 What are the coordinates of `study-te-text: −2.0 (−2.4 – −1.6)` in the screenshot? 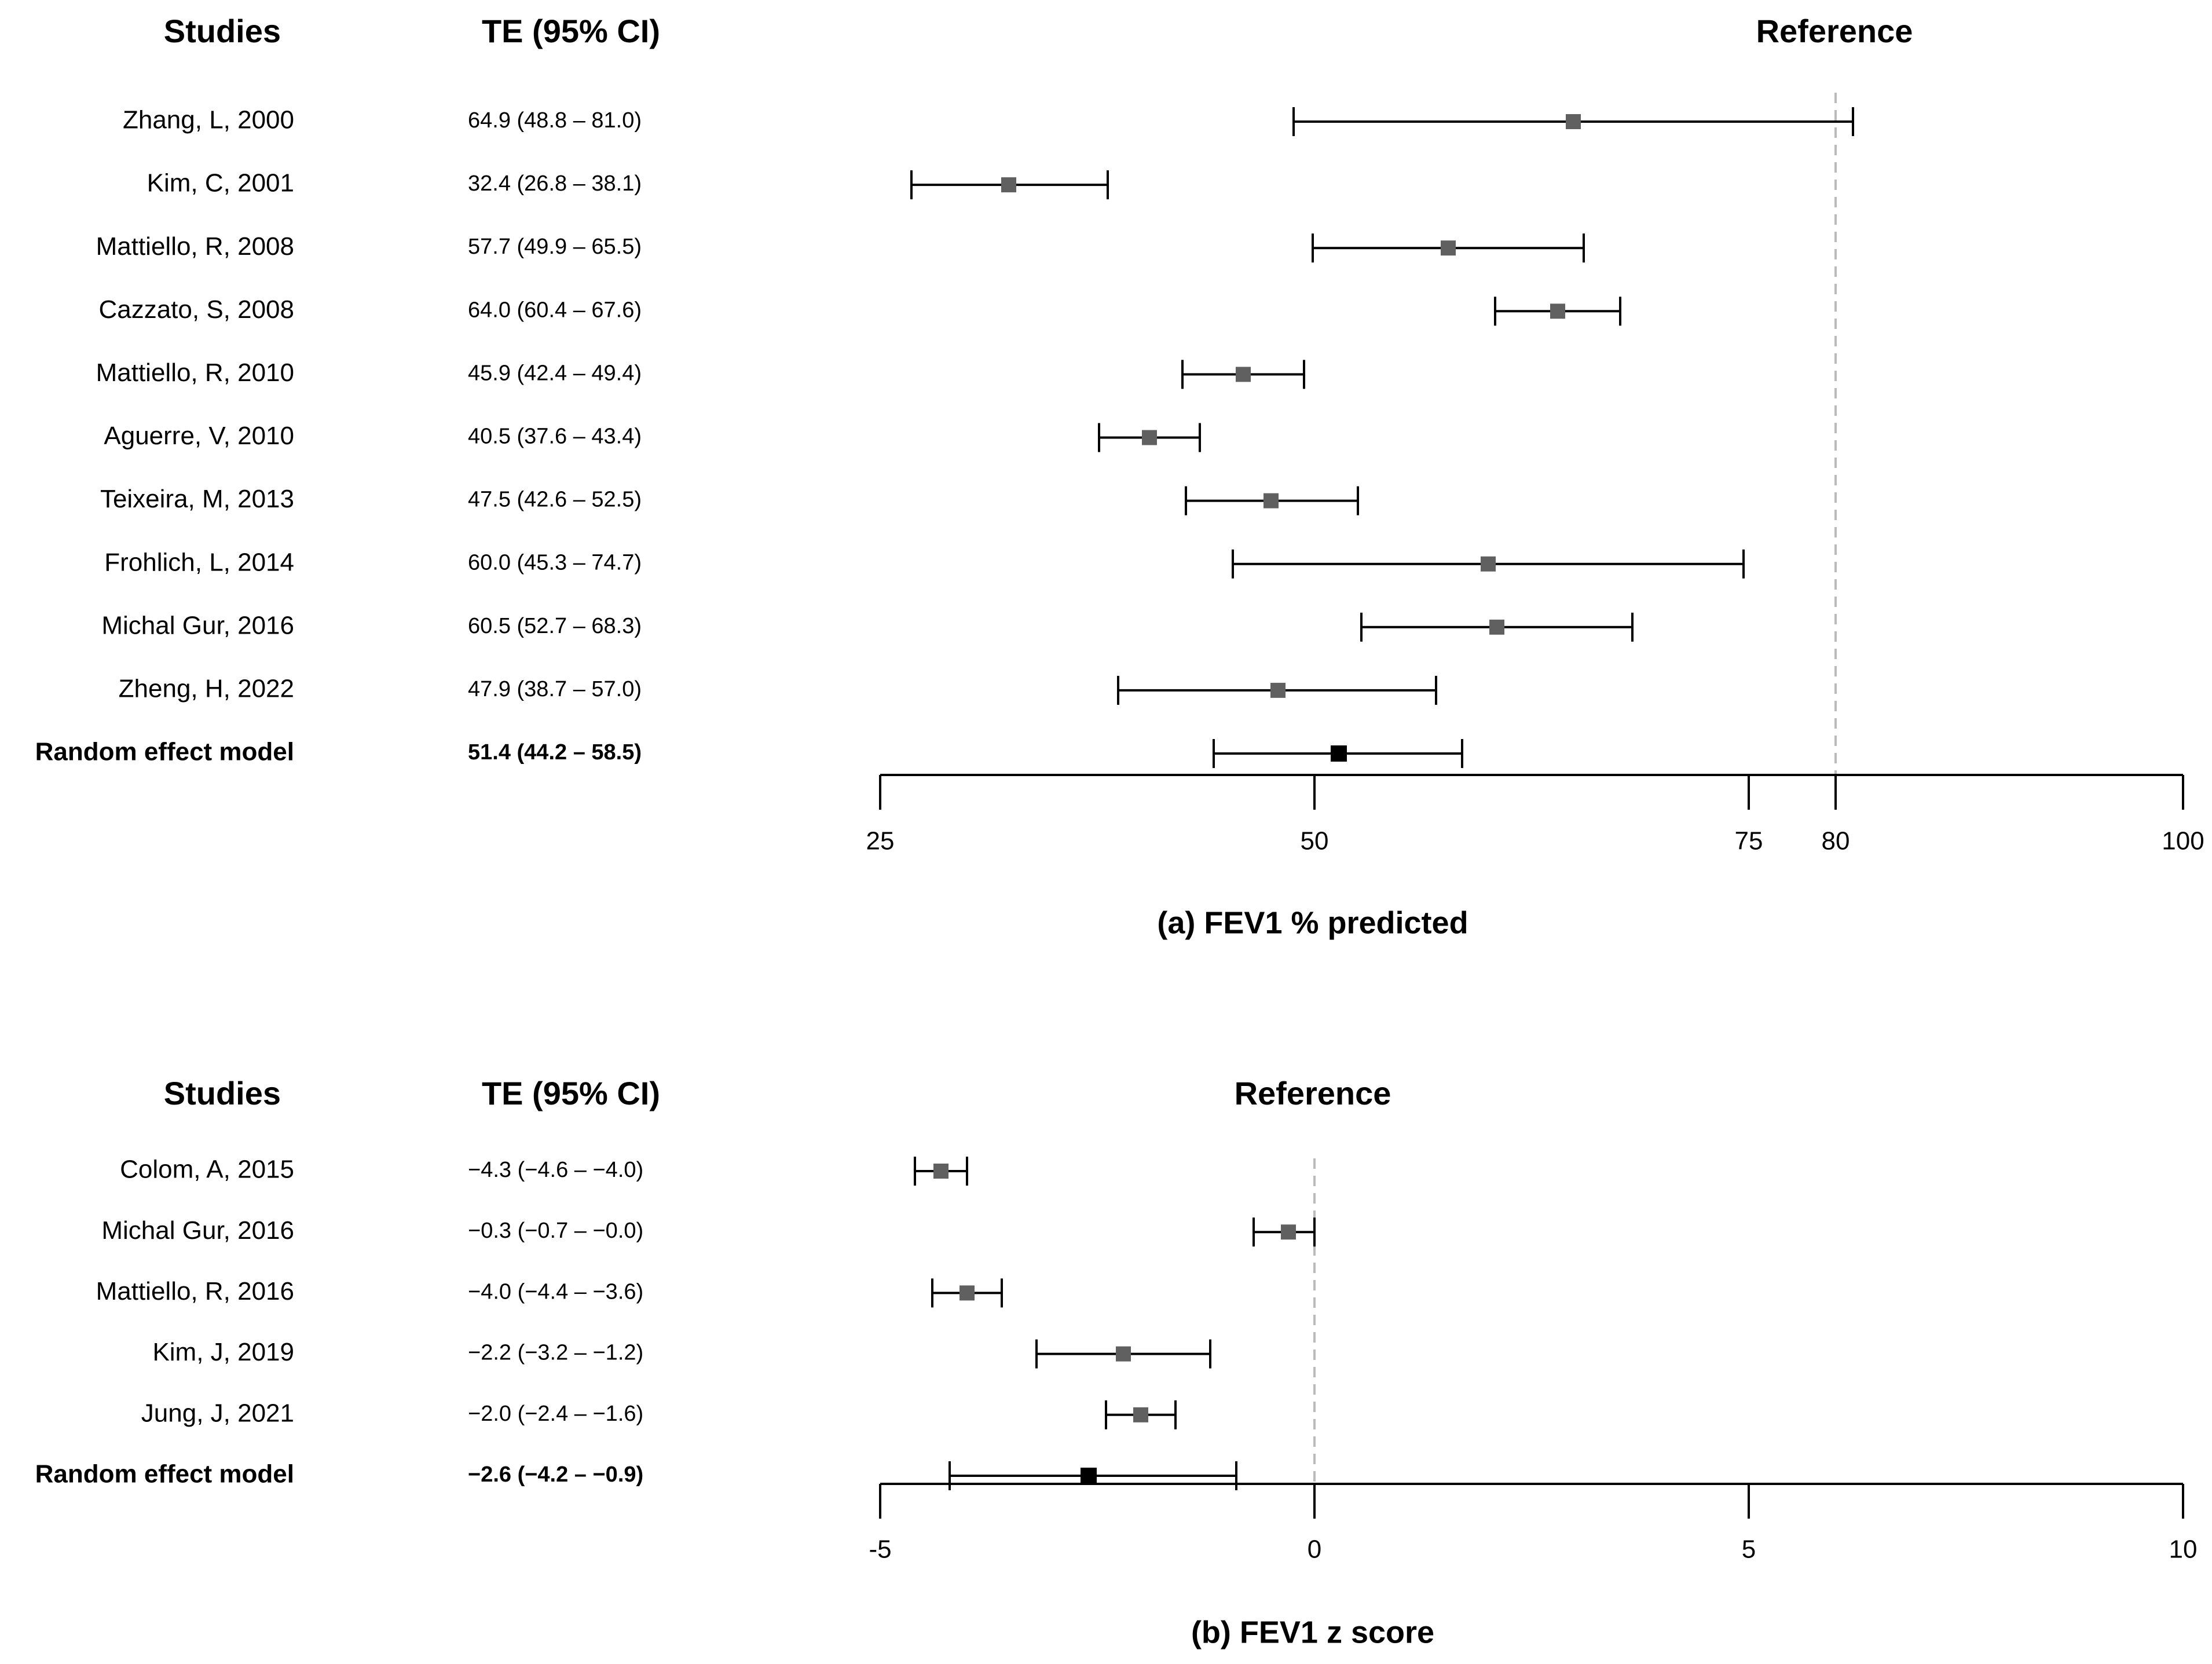 It's located at (555, 1414).